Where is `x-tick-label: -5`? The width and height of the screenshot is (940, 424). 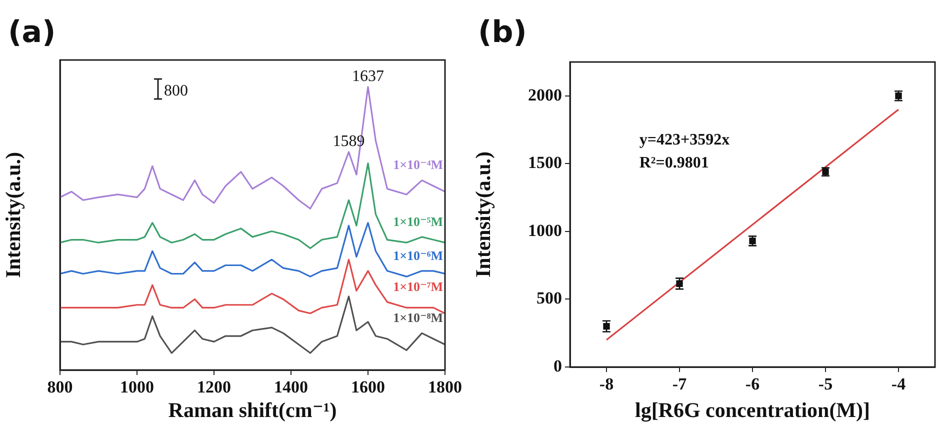 x-tick-label: -5 is located at coordinates (825, 384).